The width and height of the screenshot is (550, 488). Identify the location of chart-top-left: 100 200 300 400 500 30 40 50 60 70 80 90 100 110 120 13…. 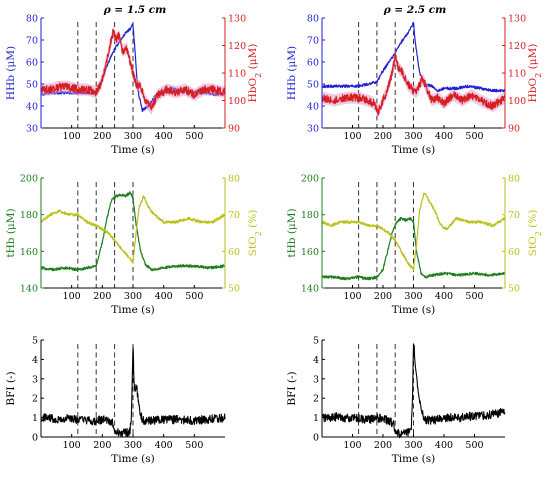
(134, 85).